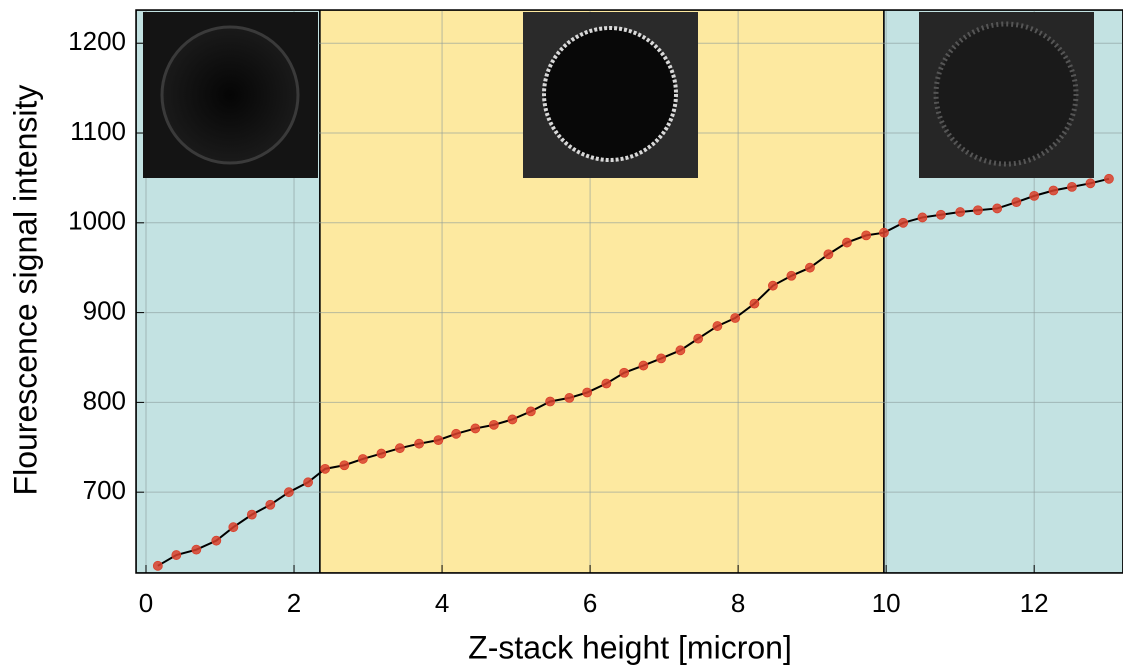  Describe the element at coordinates (97, 221) in the screenshot. I see `y-tick-label: 1000` at that location.